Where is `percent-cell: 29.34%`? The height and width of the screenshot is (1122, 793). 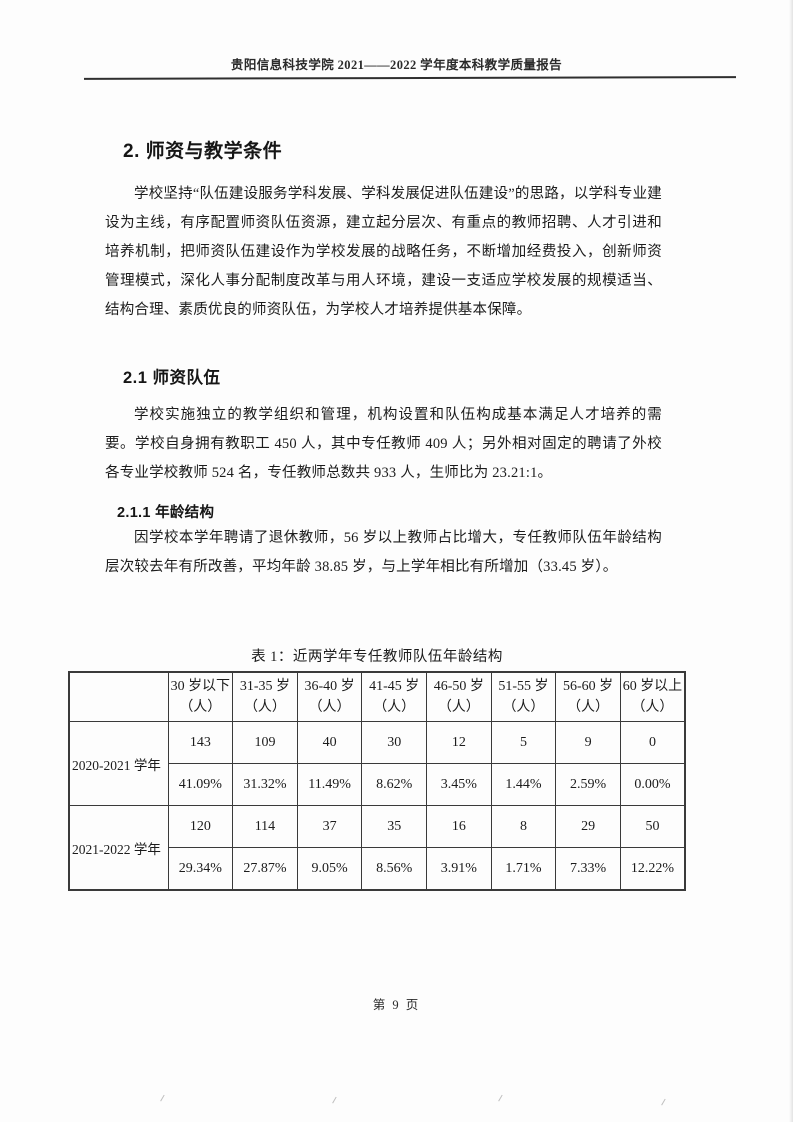 percent-cell: 29.34% is located at coordinates (200, 869).